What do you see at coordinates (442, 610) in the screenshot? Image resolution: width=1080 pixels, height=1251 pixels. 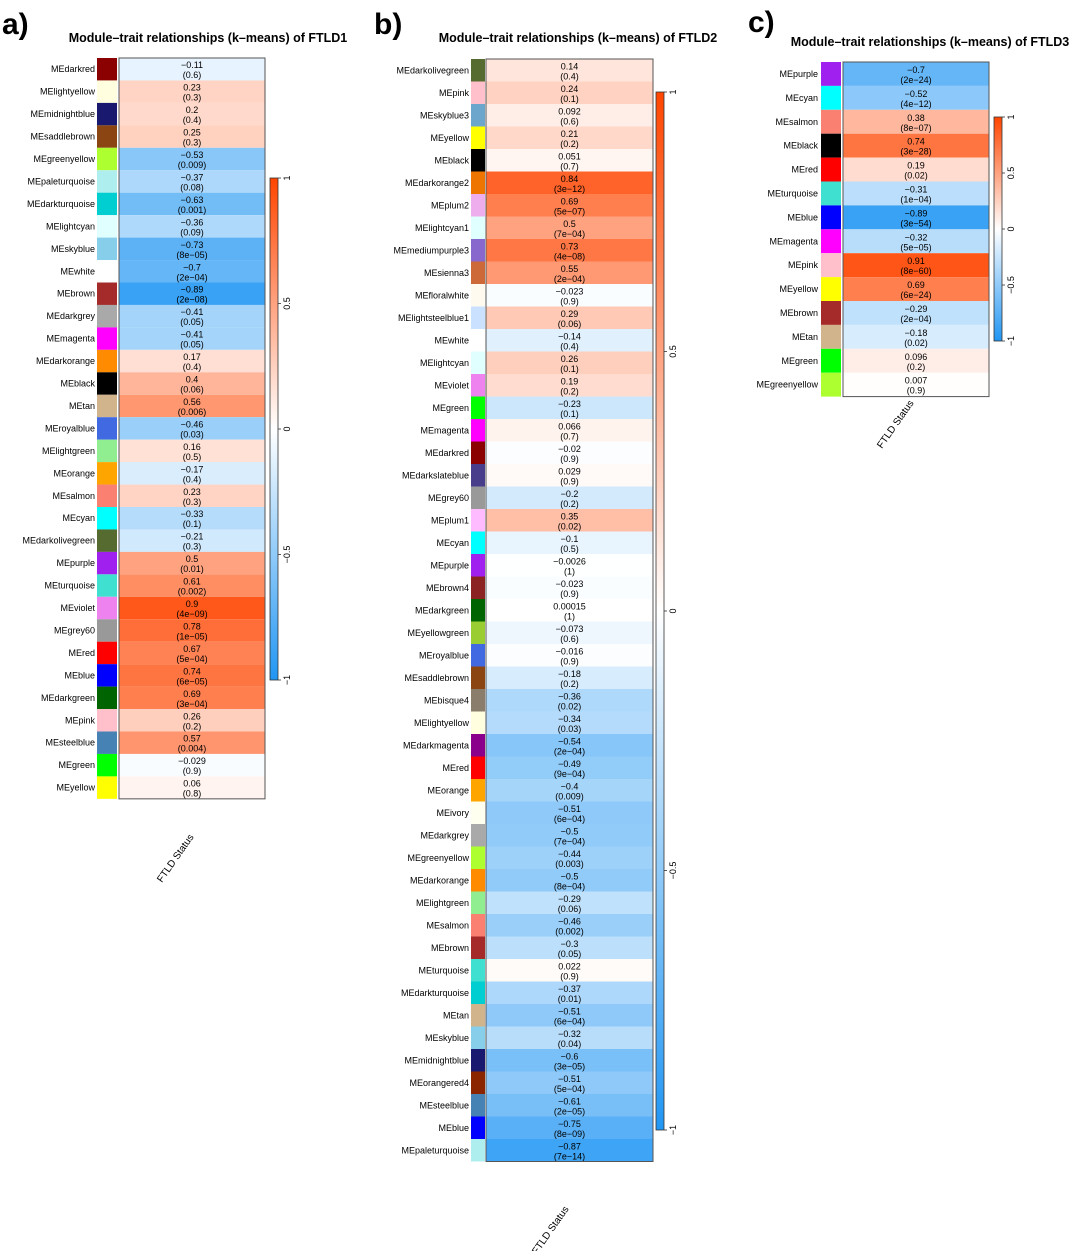 I see `module-label: MEdarkgreen` at bounding box center [442, 610].